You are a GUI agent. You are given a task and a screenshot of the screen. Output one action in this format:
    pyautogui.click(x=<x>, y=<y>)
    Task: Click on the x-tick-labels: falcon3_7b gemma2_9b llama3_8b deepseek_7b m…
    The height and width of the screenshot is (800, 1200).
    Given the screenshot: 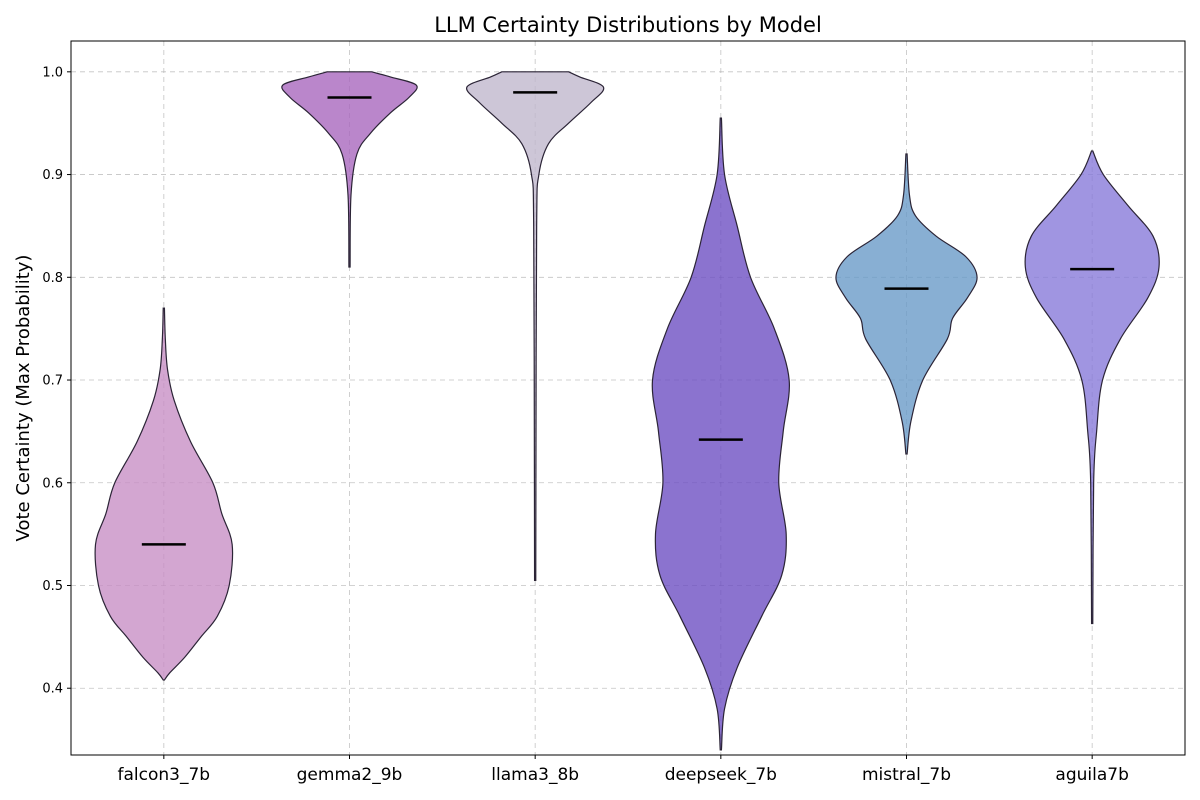 What is the action you would take?
    pyautogui.click(x=623, y=770)
    